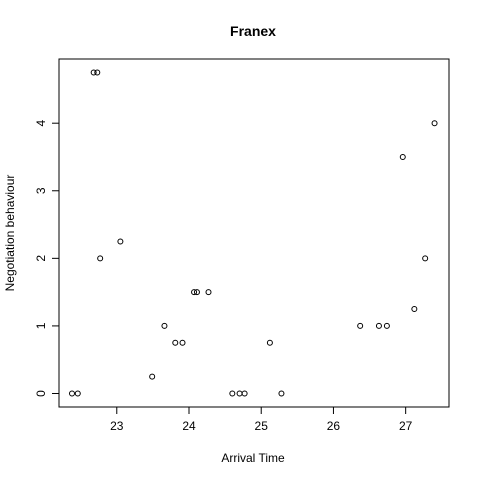  Describe the element at coordinates (41, 258) in the screenshot. I see `y-tick-label: 2` at that location.